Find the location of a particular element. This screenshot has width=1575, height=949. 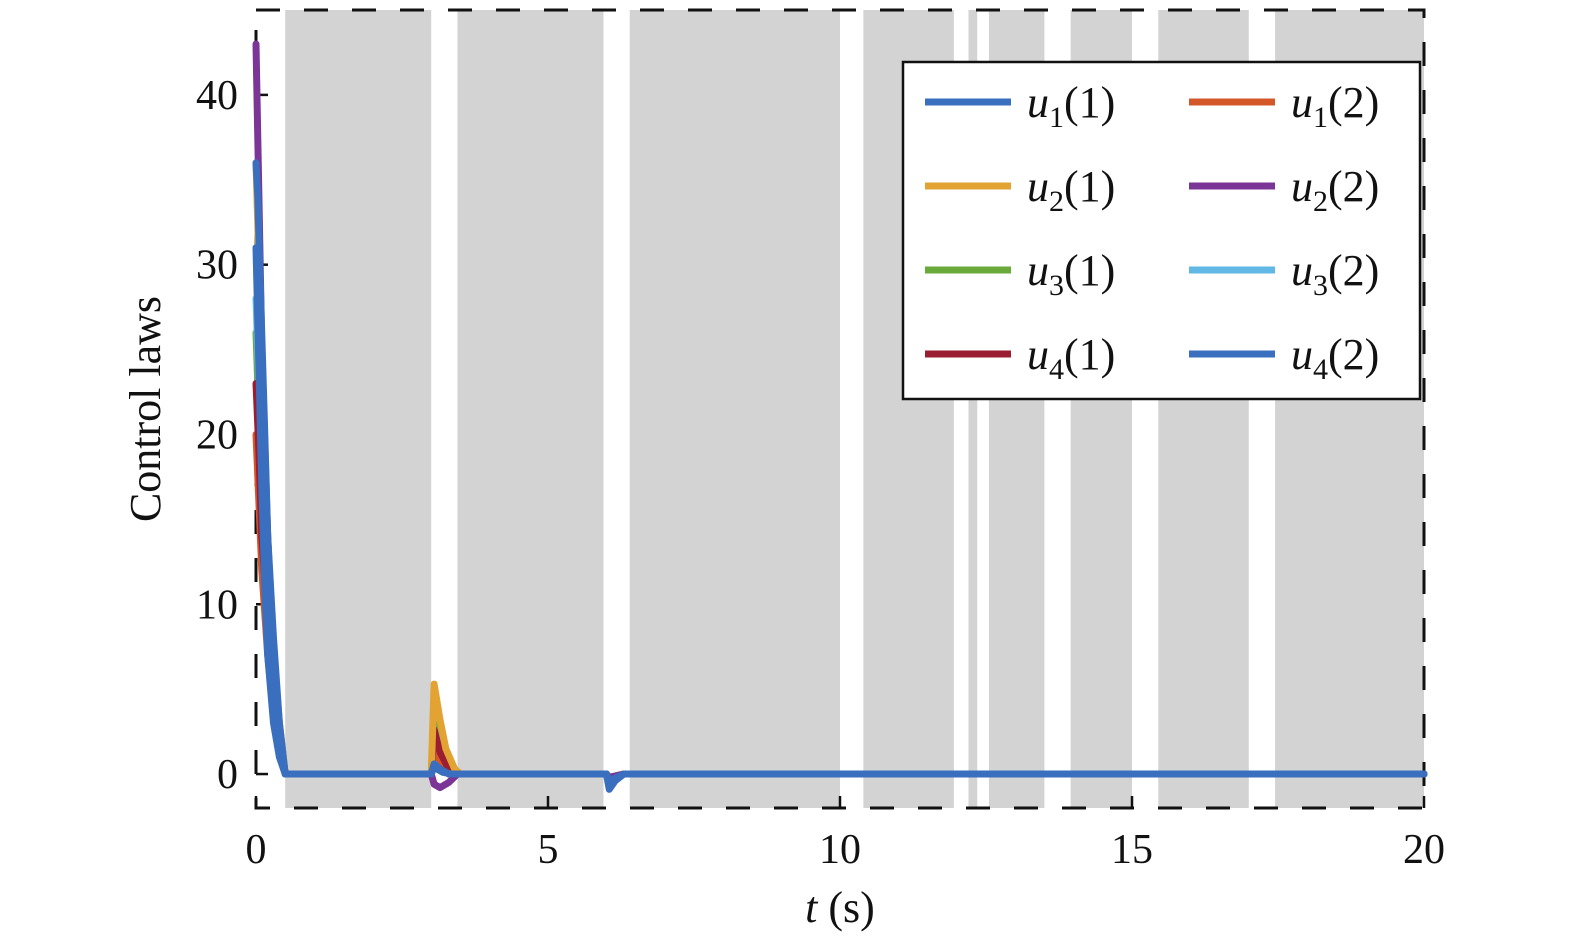

legend-label-0: u1(1) is located at coordinates (1071, 106).